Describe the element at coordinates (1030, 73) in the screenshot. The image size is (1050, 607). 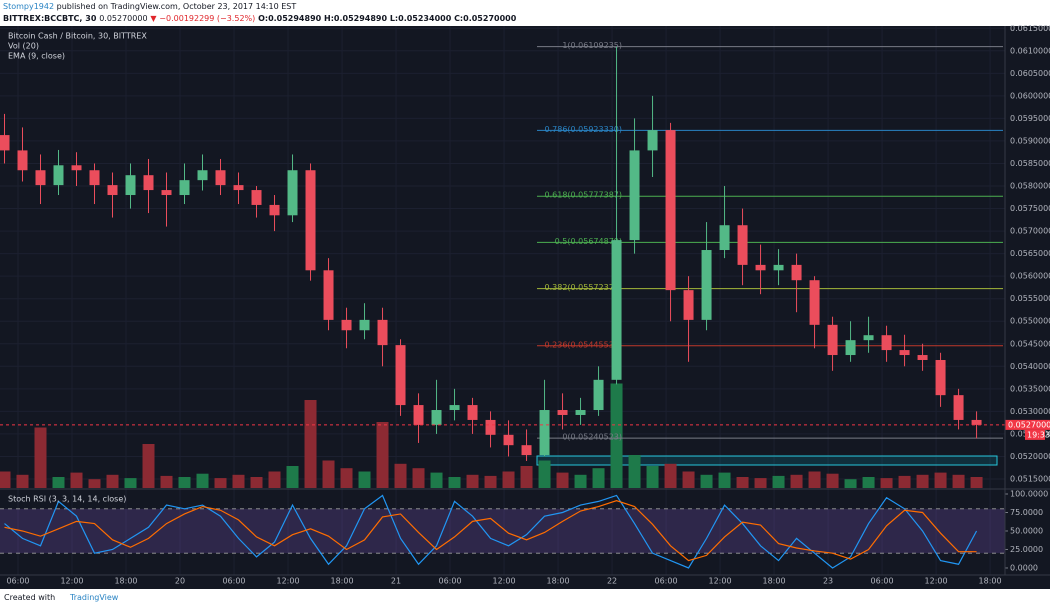
I see `y-tick-label: 0.06050000` at that location.